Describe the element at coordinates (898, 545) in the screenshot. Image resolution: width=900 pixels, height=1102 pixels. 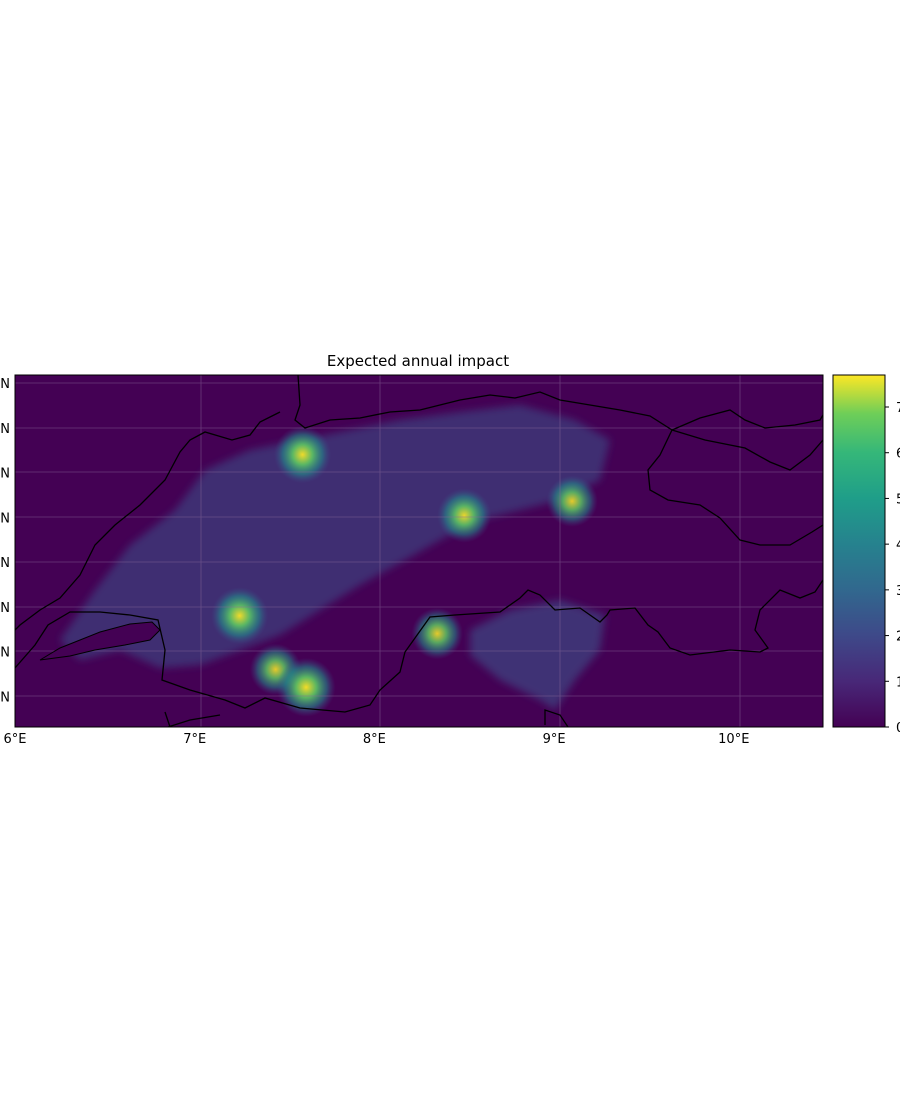
I see `colorbar-tick-label: 4` at that location.